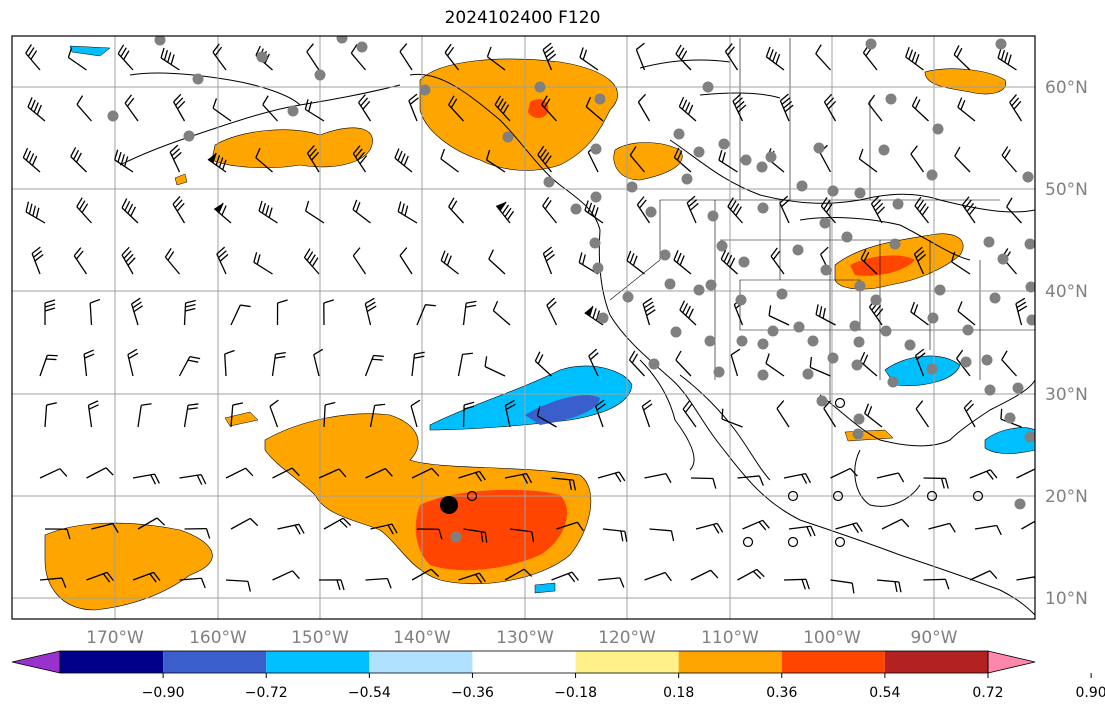  I want to click on lat-tick-label: 60°N, so click(1066, 88).